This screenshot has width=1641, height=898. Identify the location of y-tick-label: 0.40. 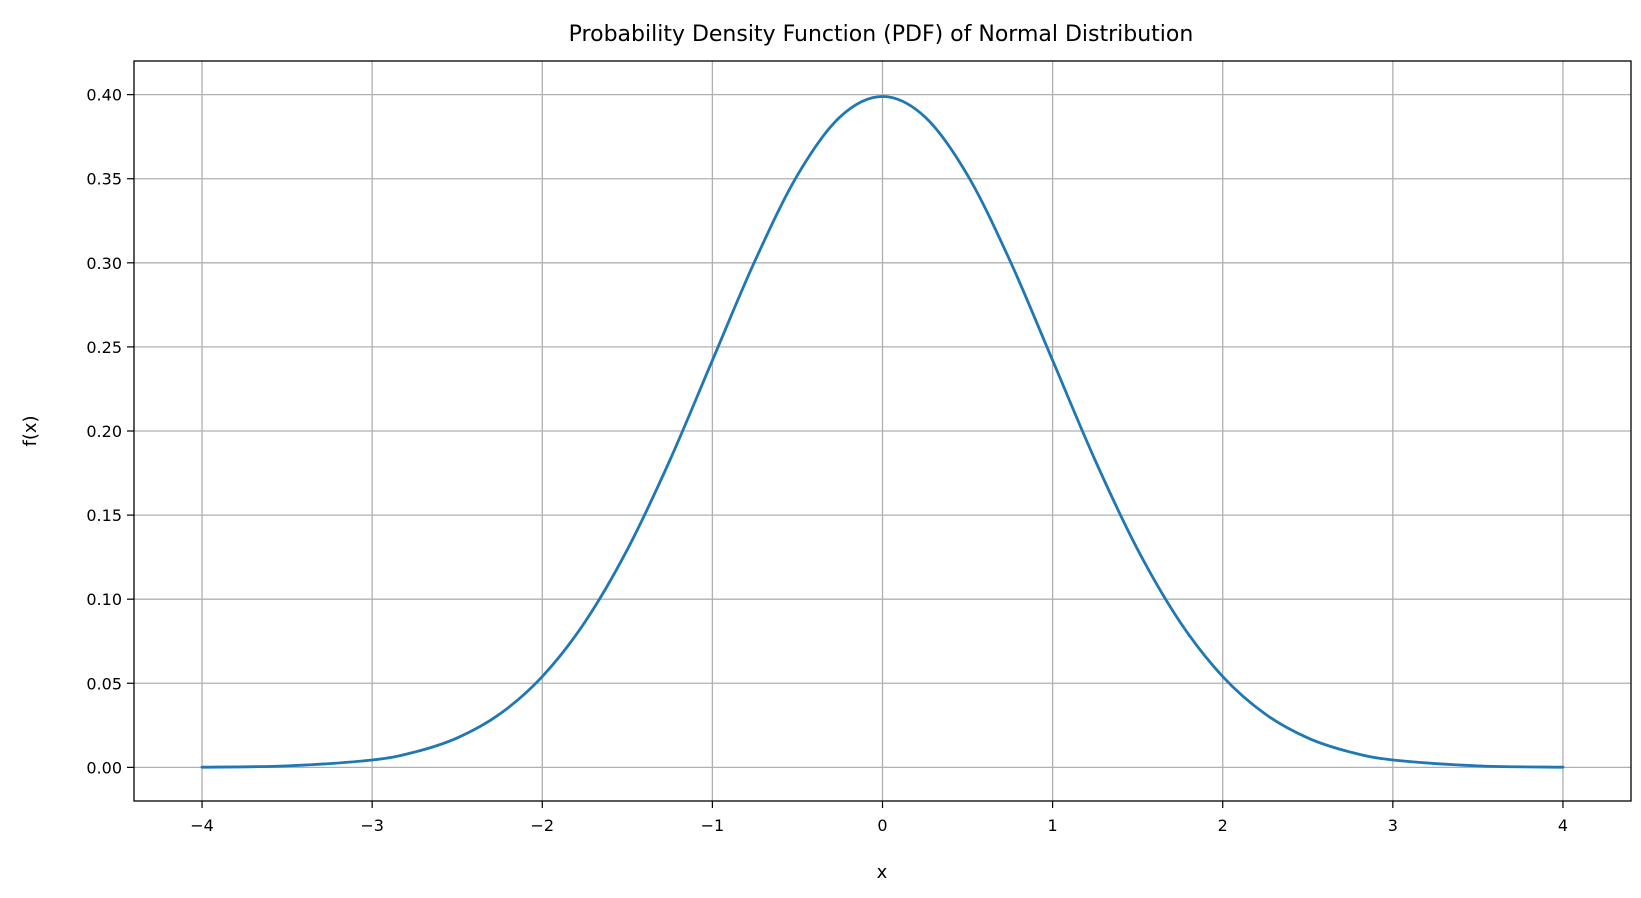
(104, 95).